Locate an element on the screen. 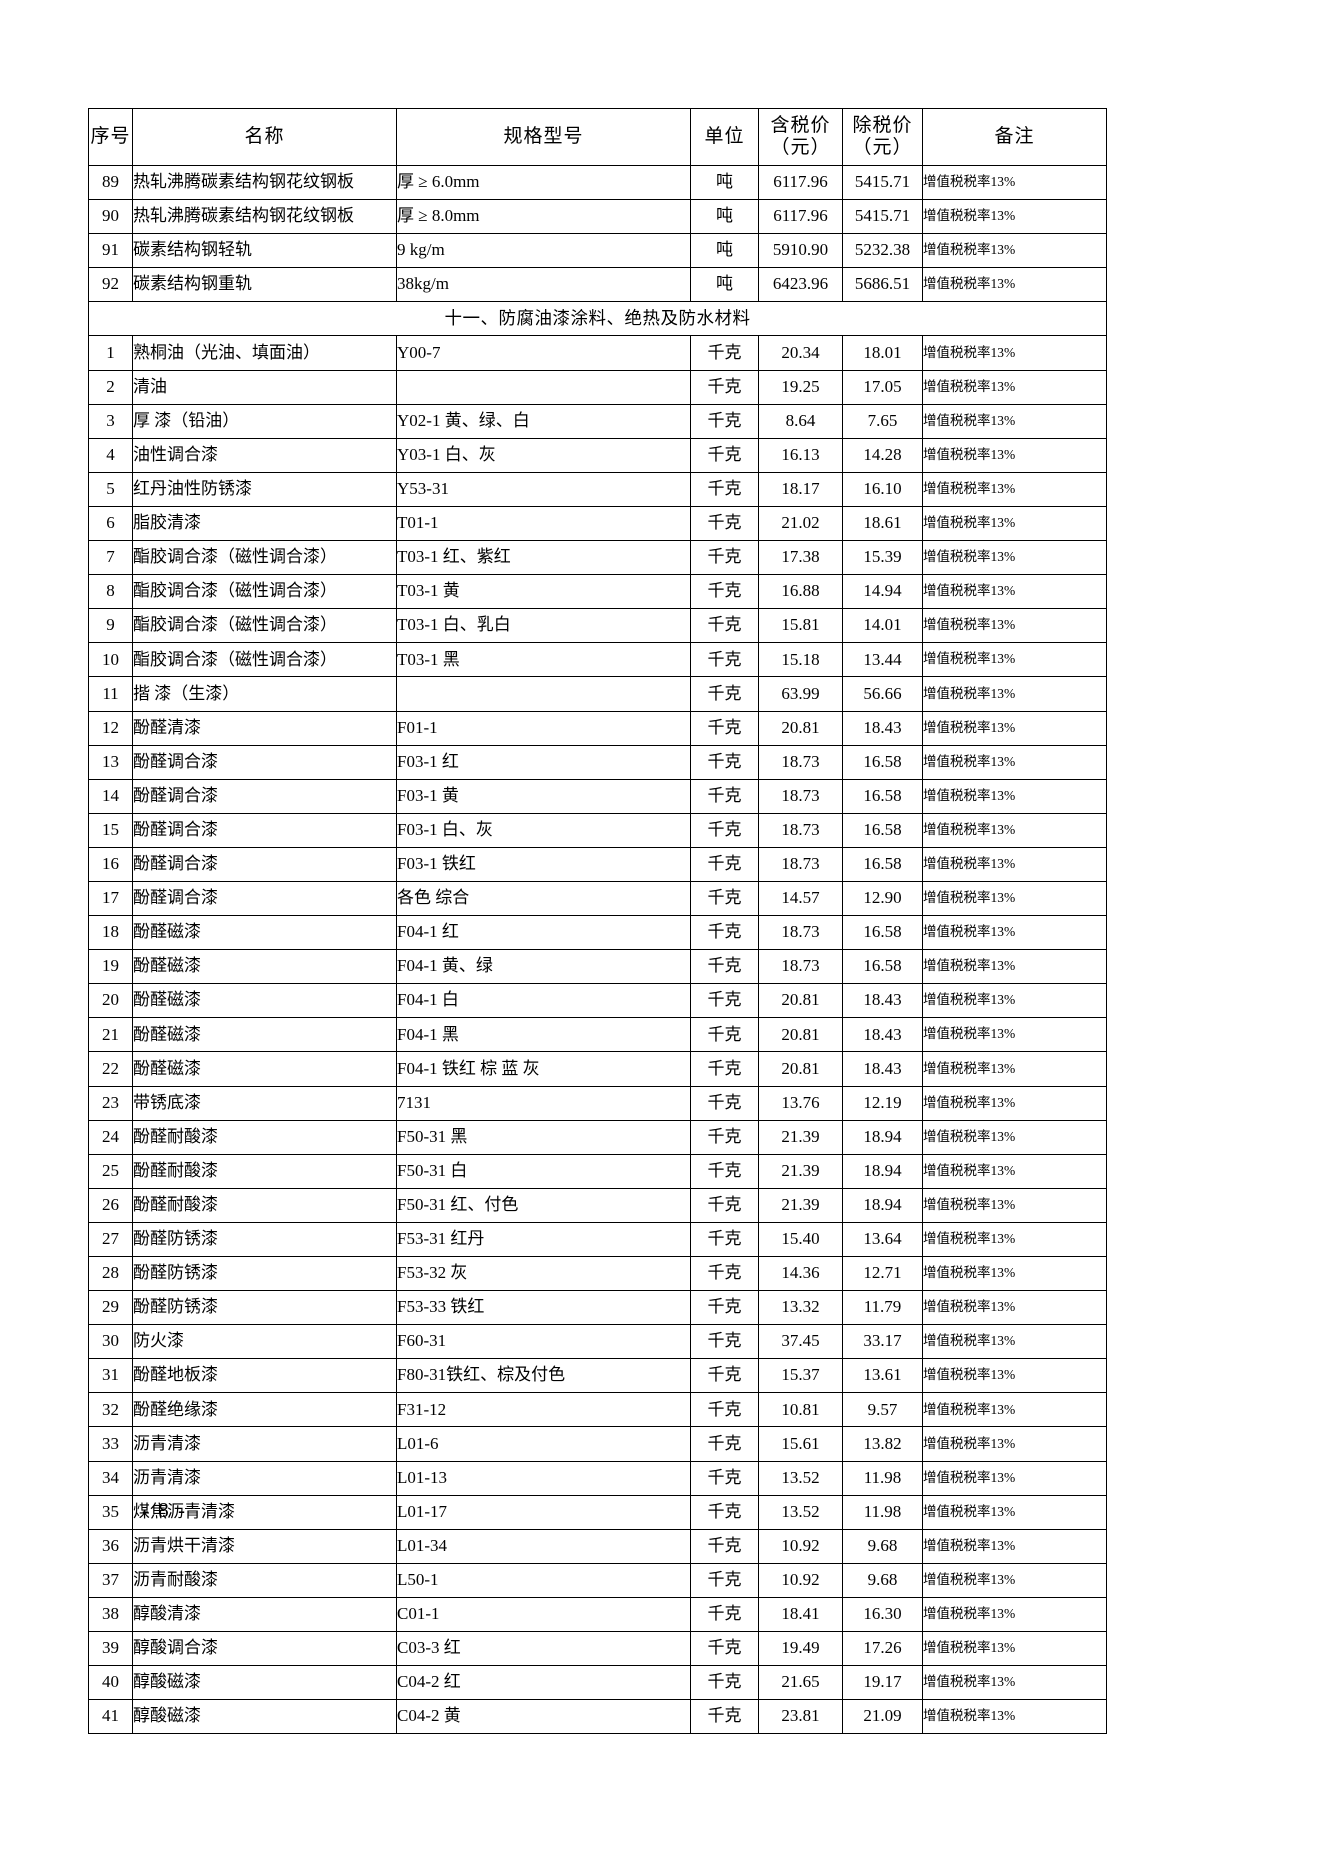  cell-name: 醇酸磁漆 is located at coordinates (264, 1683).